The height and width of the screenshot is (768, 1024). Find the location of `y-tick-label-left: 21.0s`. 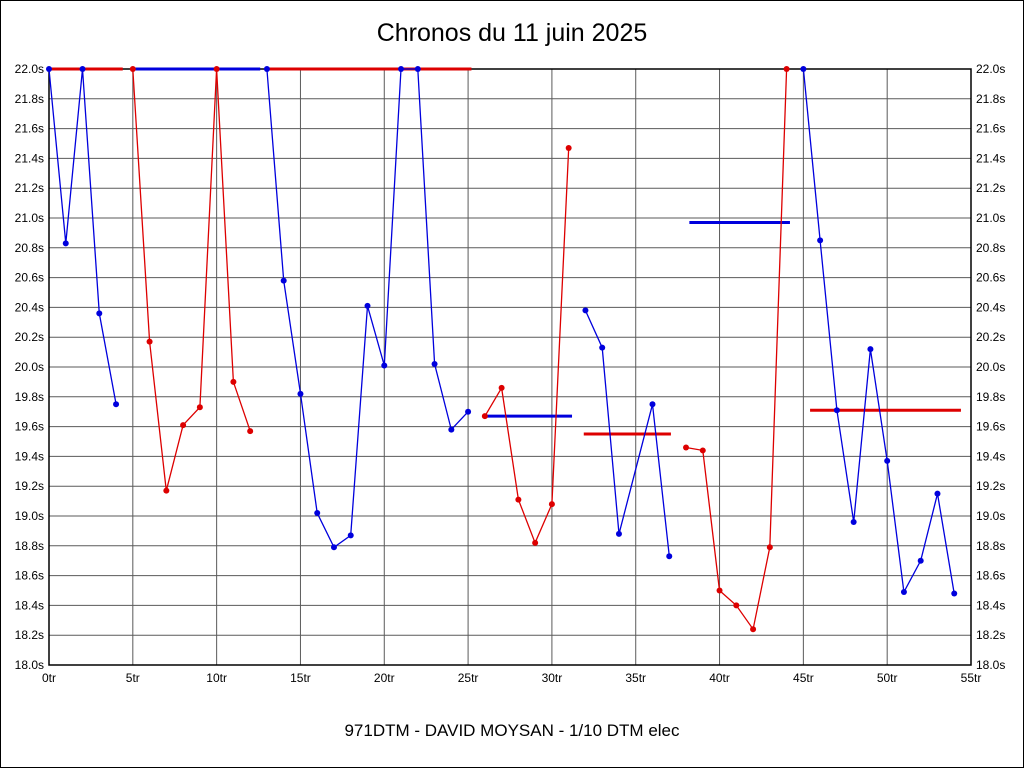

y-tick-label-left: 21.0s is located at coordinates (29, 218).